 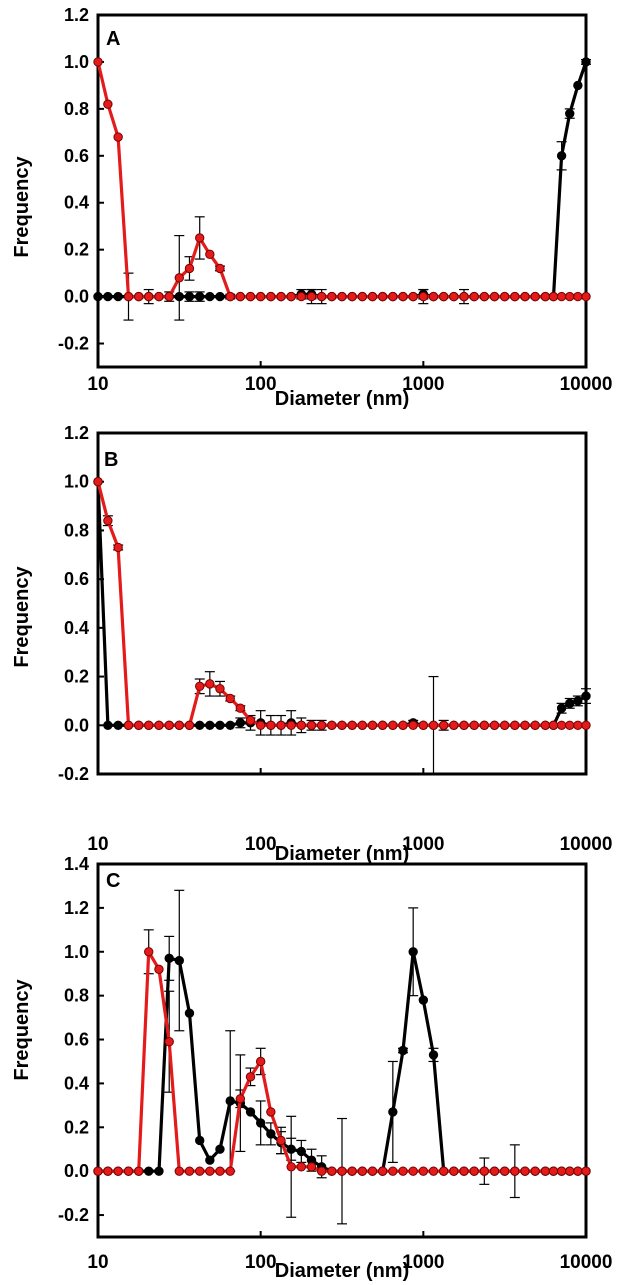 What do you see at coordinates (22, 617) in the screenshot?
I see `panel-b-ylabel: Frequency` at bounding box center [22, 617].